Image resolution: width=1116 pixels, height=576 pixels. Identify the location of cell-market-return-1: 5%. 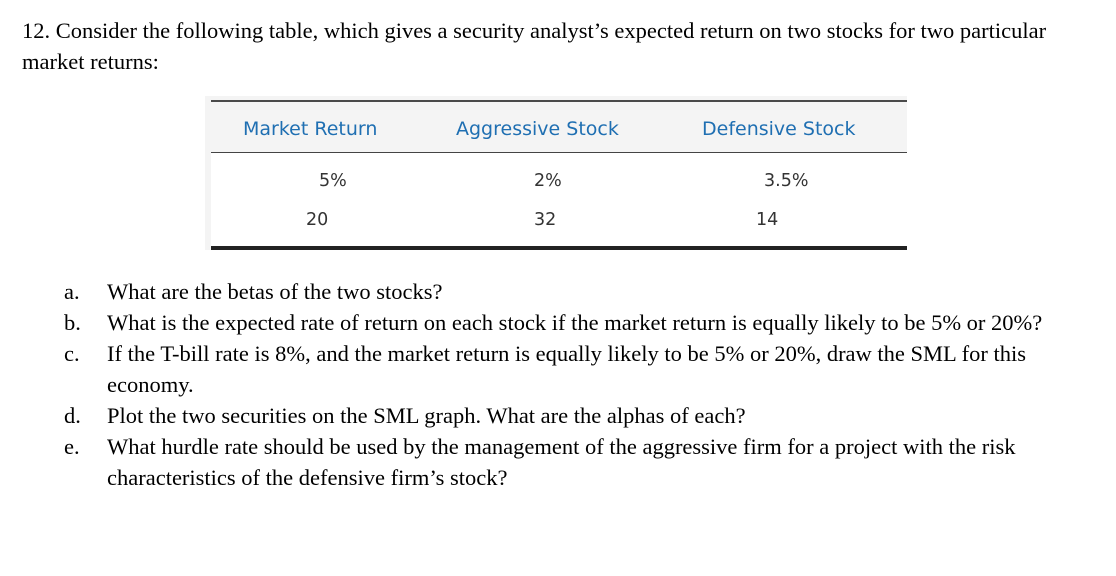
(333, 181).